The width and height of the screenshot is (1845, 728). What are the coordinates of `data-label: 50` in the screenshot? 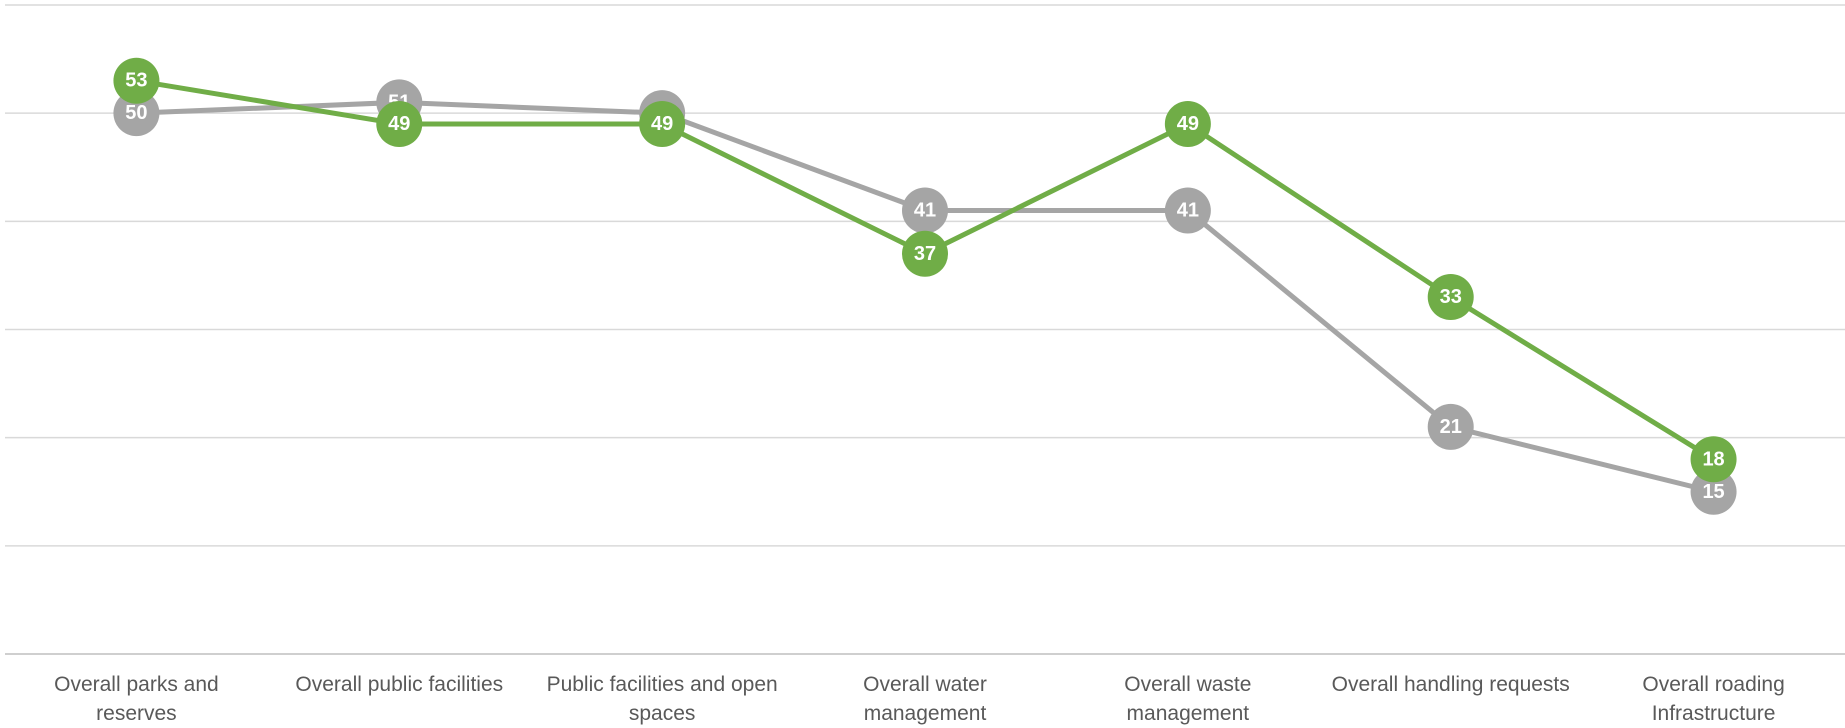 It's located at (136, 113).